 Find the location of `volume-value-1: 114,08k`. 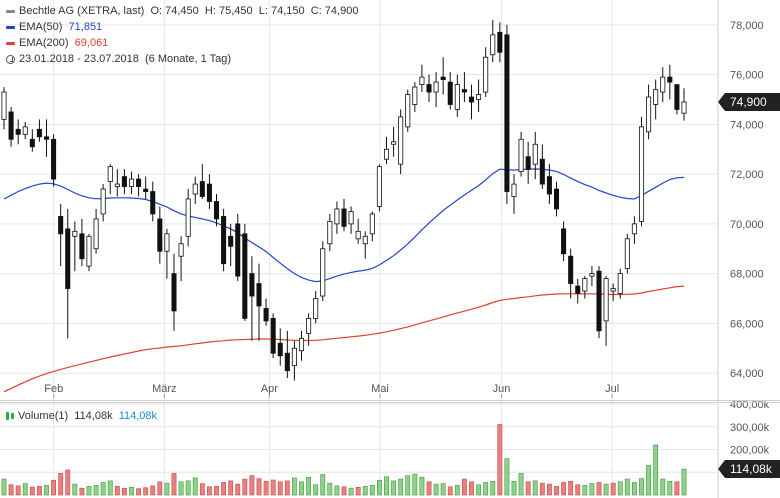

volume-value-1: 114,08k is located at coordinates (93, 416).